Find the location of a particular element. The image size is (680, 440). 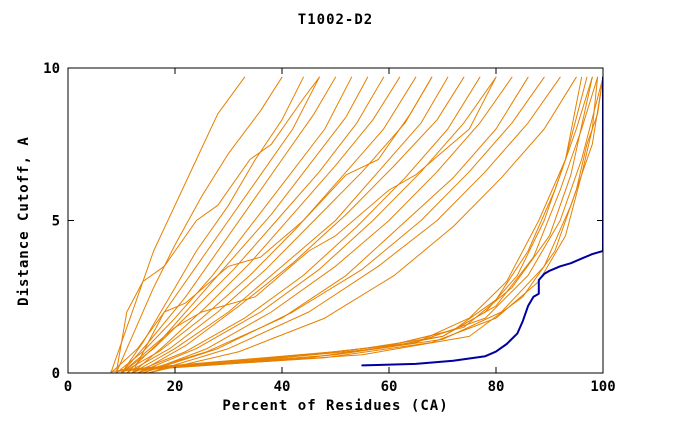

x-tick-label: 40 is located at coordinates (282, 387).